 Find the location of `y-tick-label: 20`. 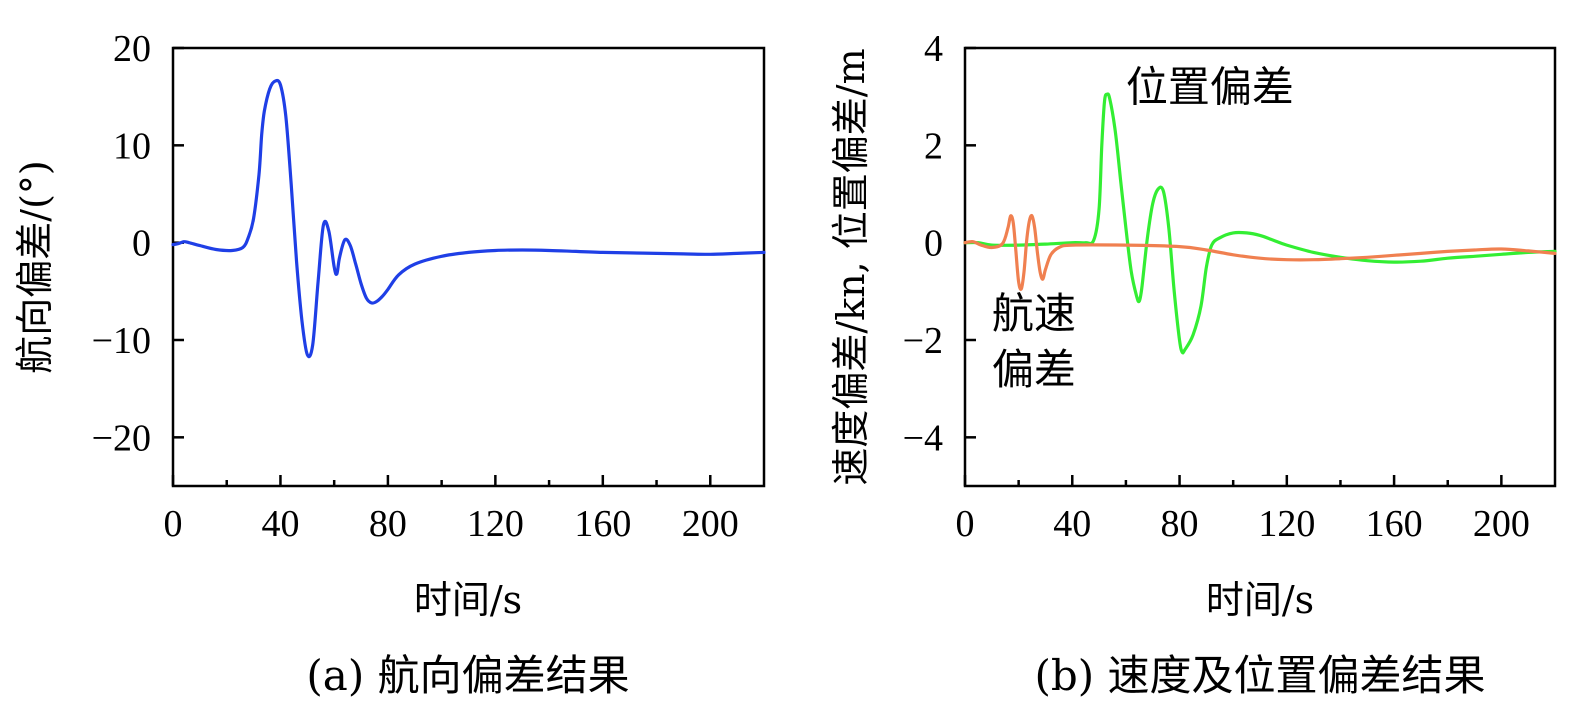

y-tick-label: 20 is located at coordinates (132, 49).